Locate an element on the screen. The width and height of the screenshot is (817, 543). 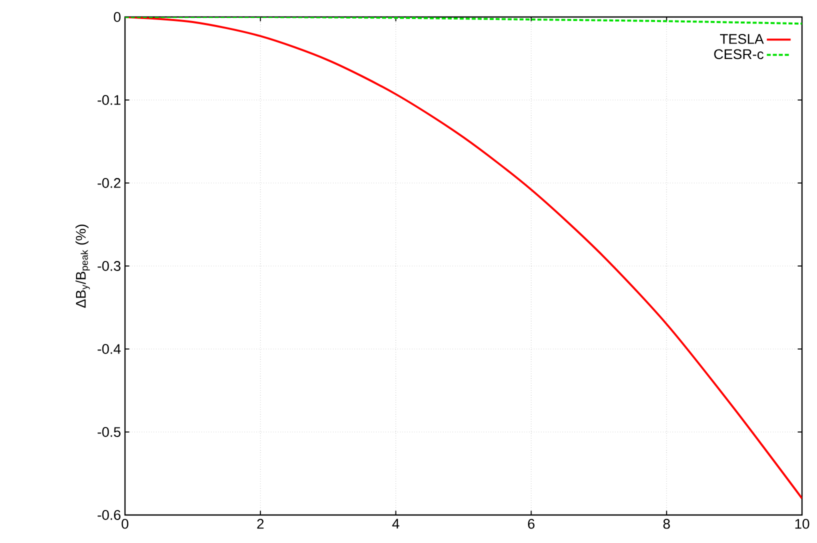
legend-label: CESR-c is located at coordinates (739, 54).